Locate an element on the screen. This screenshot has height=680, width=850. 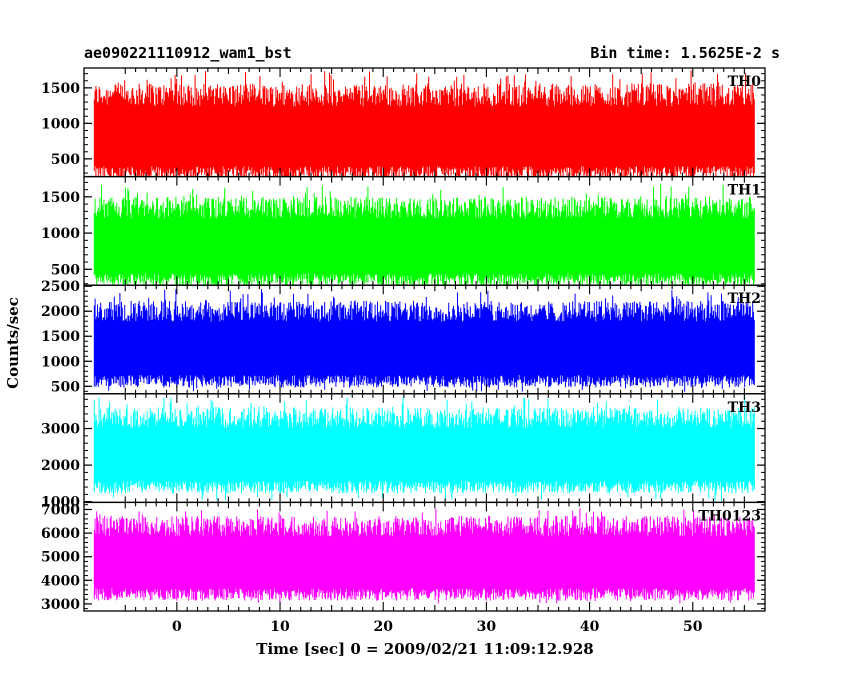
y-tick-label: 7000 is located at coordinates (60, 510).